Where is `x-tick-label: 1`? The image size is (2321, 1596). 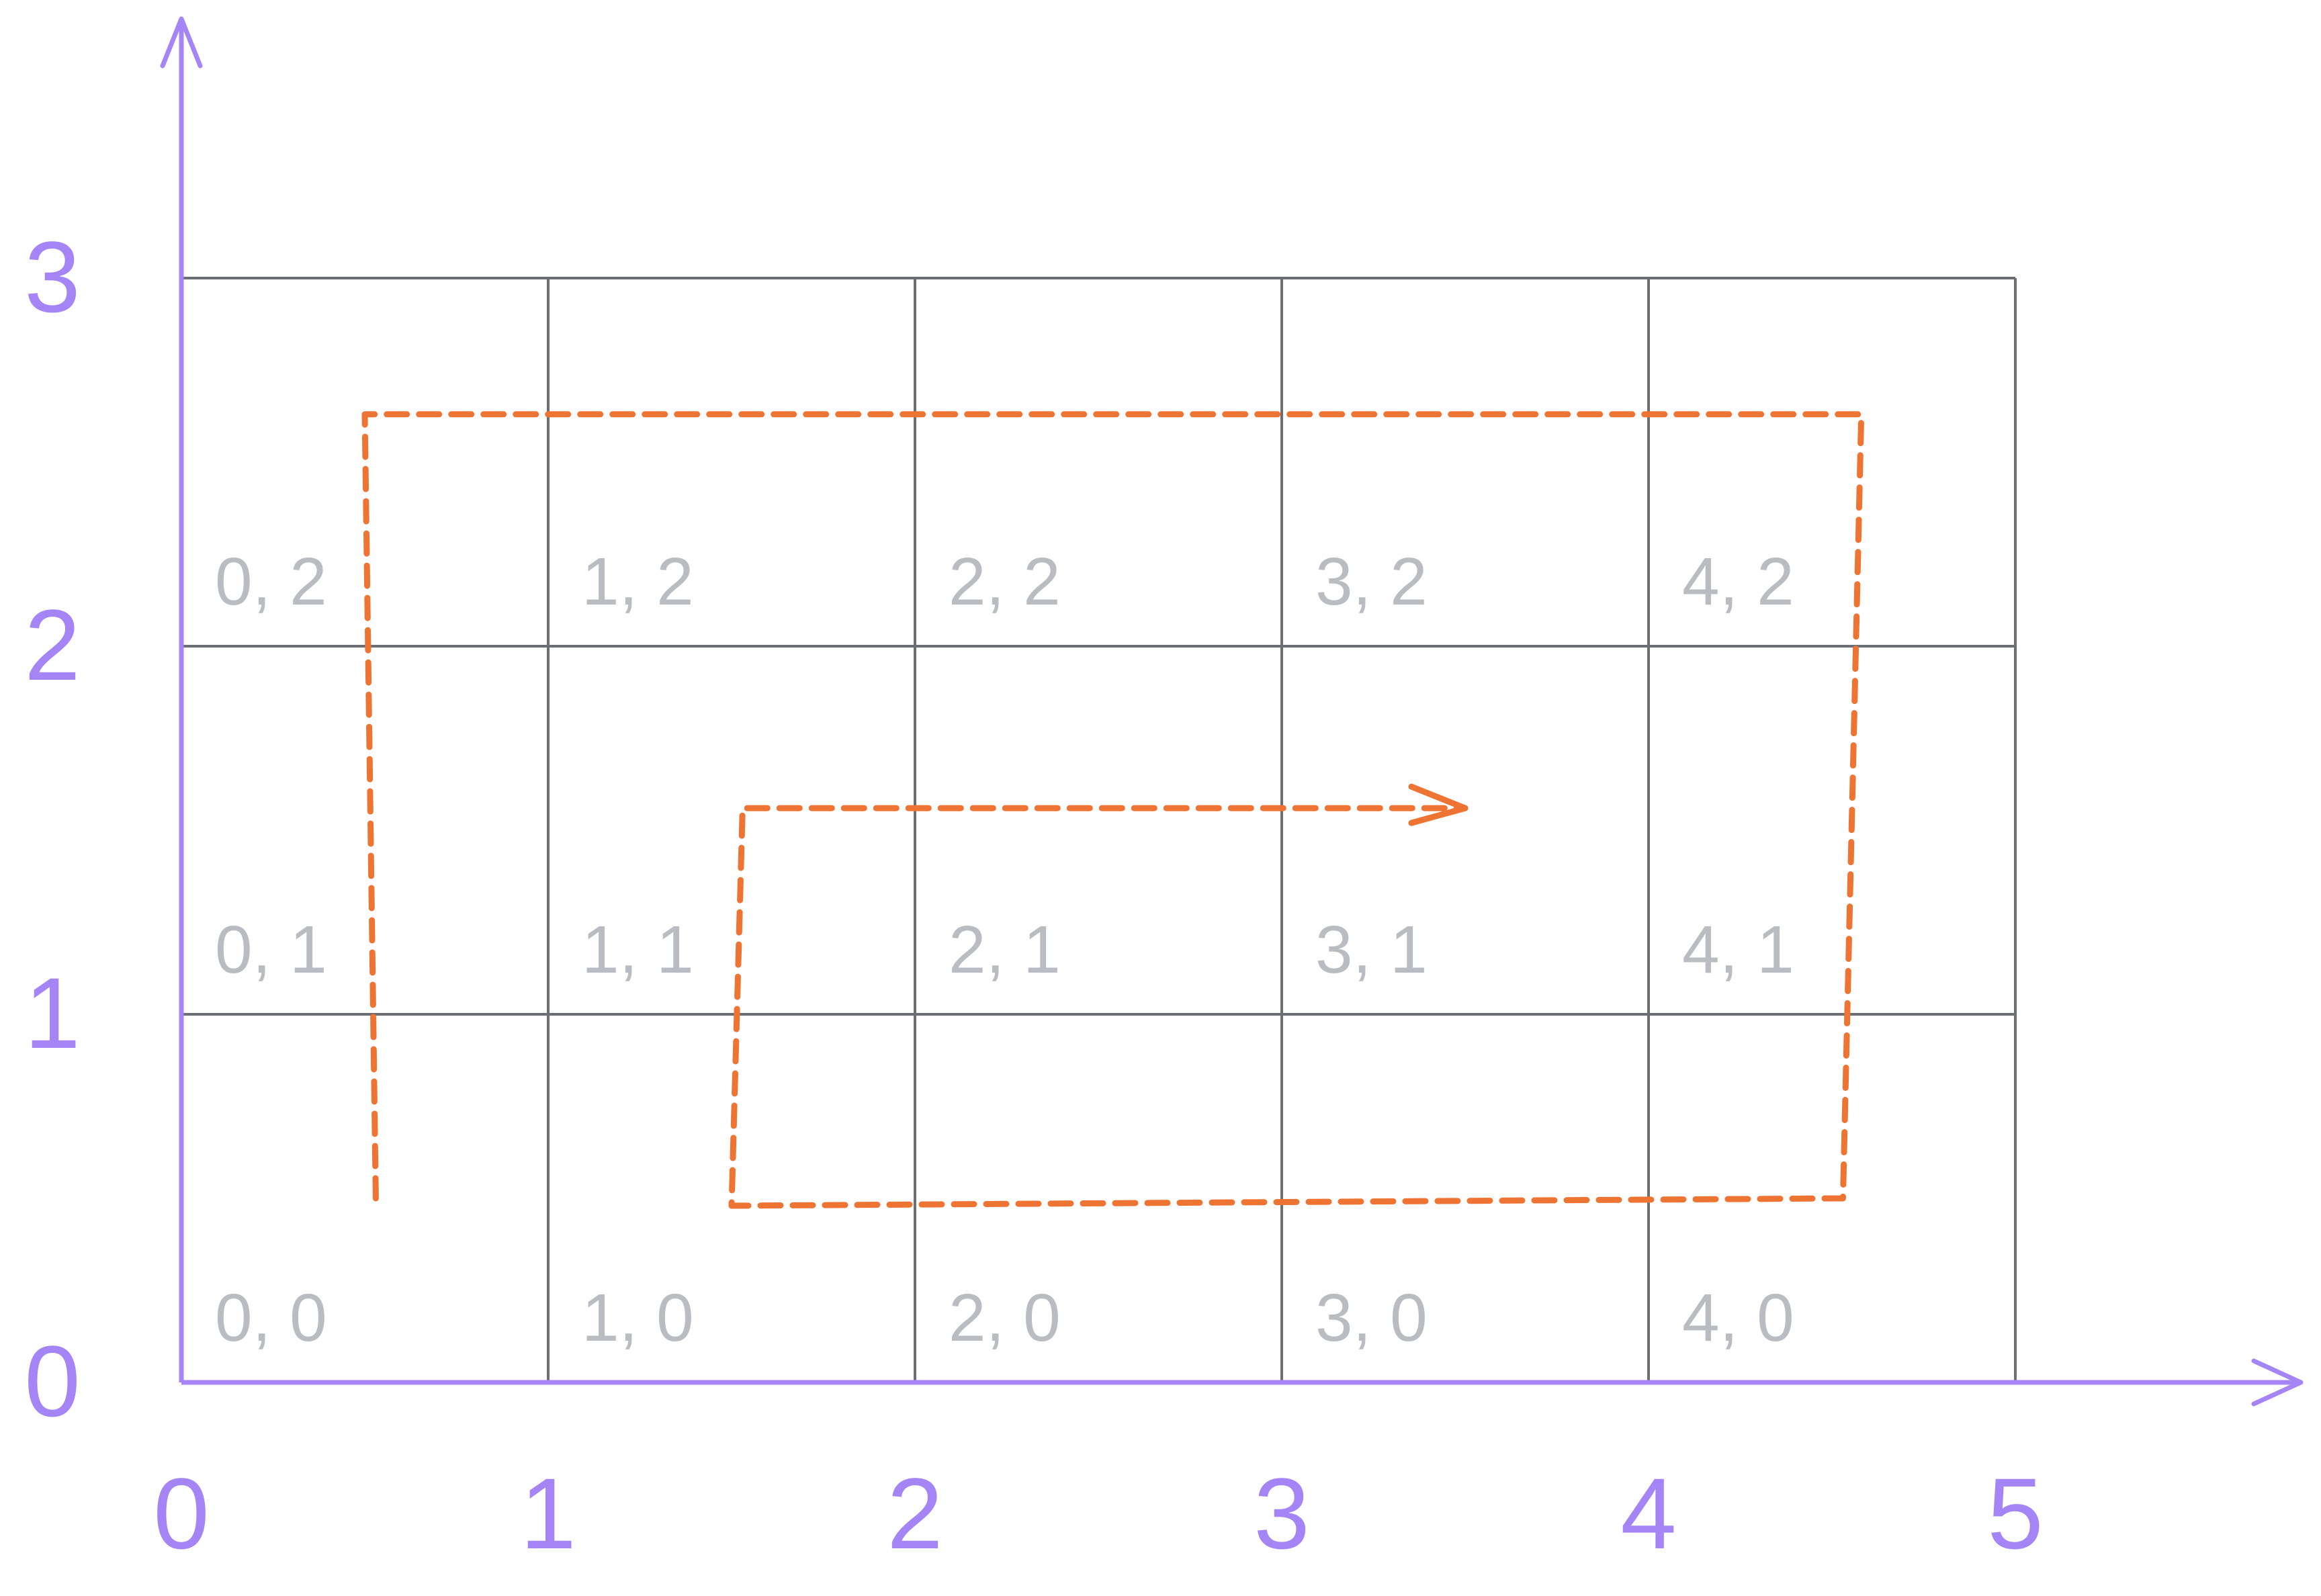 x-tick-label: 1 is located at coordinates (548, 1513).